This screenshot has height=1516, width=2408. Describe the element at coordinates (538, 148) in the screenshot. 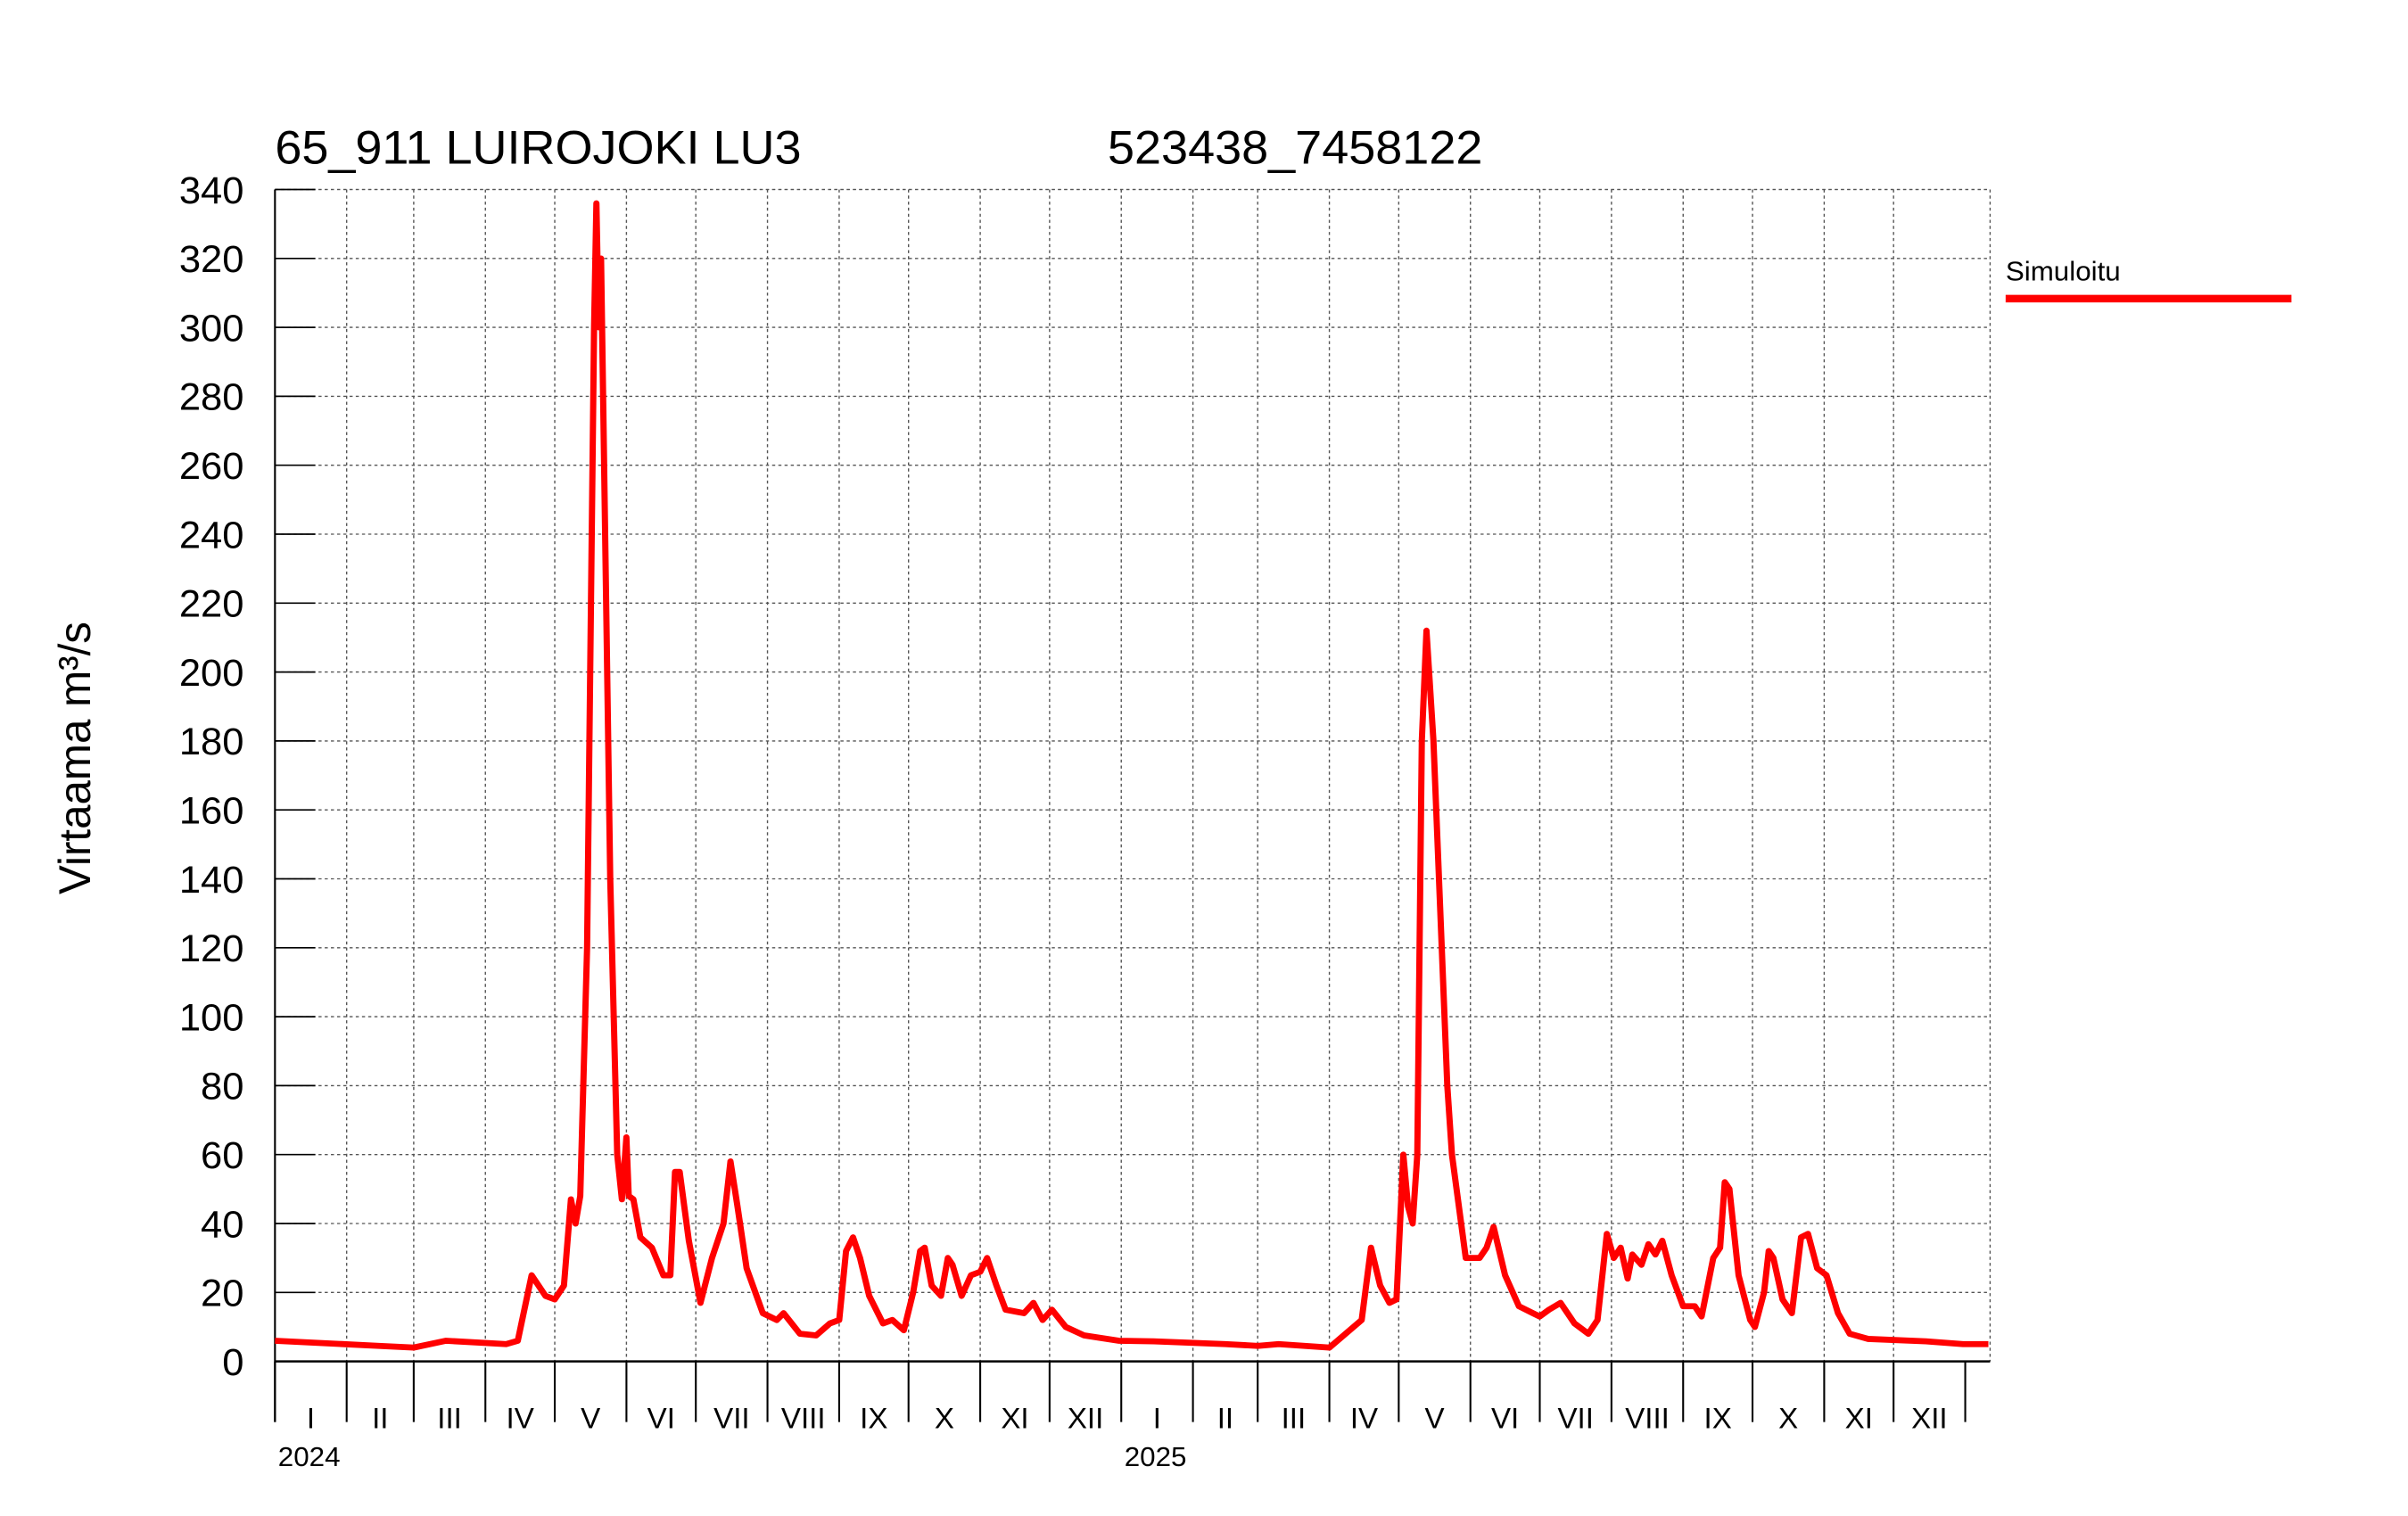

I see `chart-title: 65_911 LUIROJOKI LU3` at that location.